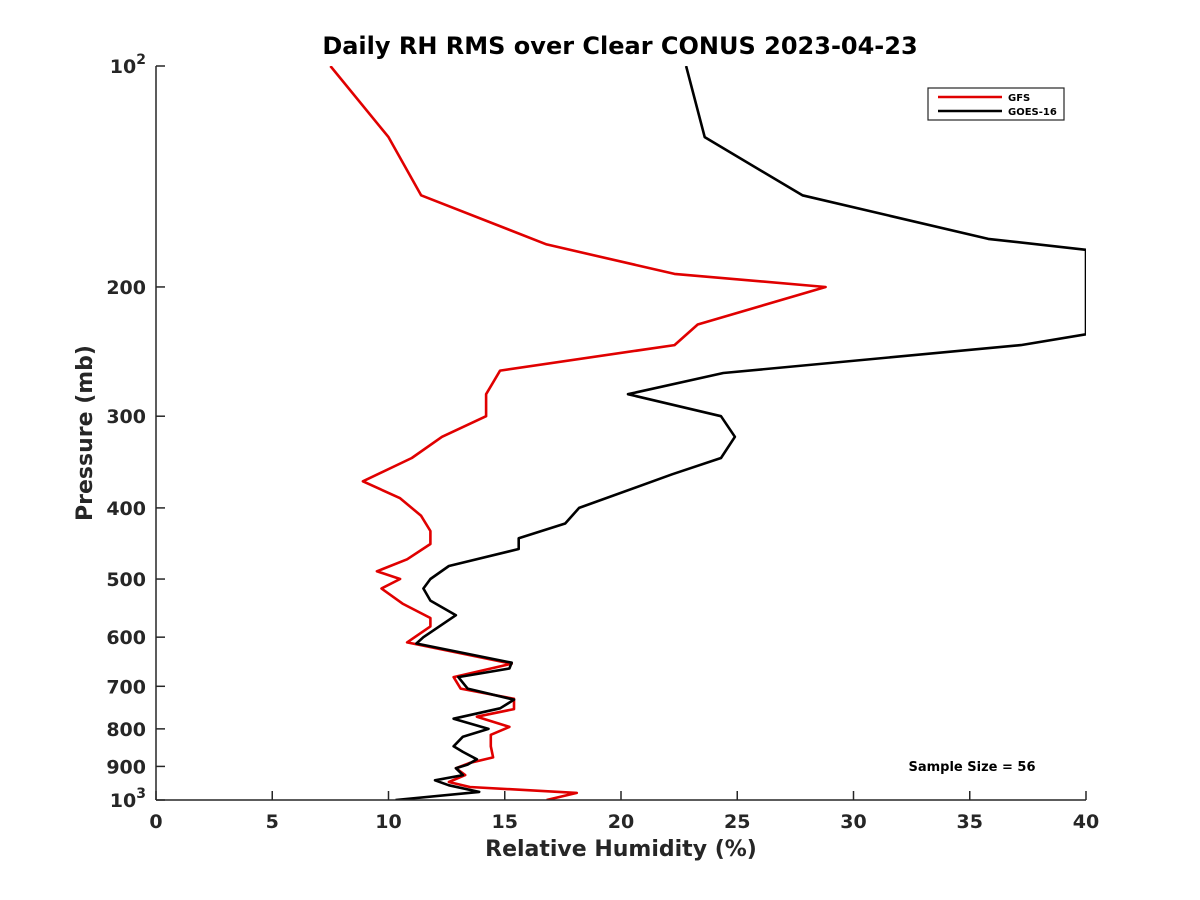 The image size is (1200, 900). What do you see at coordinates (853, 822) in the screenshot?
I see `x-tick-label: 30` at bounding box center [853, 822].